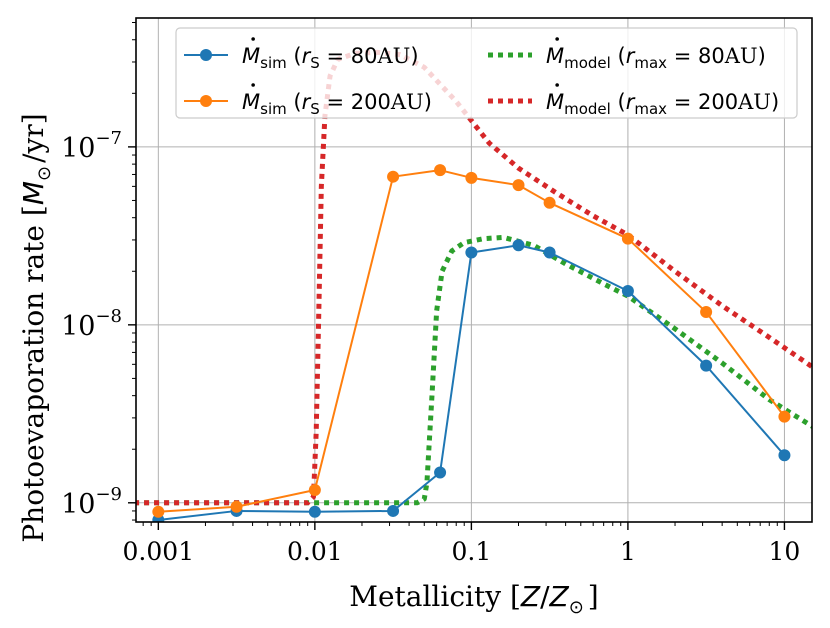 The image size is (830, 628). What do you see at coordinates (530, 596) in the screenshot?
I see `x-label-z: Z` at bounding box center [530, 596].